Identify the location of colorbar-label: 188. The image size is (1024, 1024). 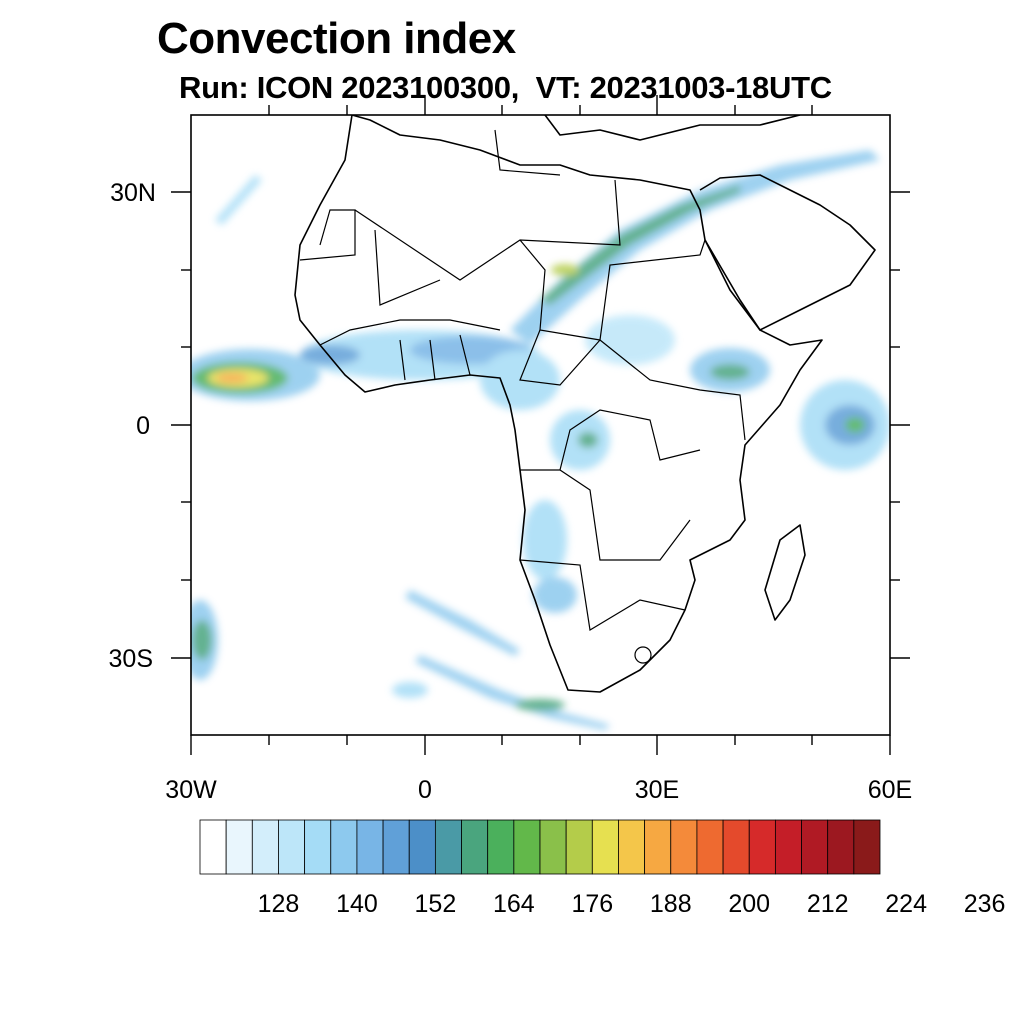
(671, 904).